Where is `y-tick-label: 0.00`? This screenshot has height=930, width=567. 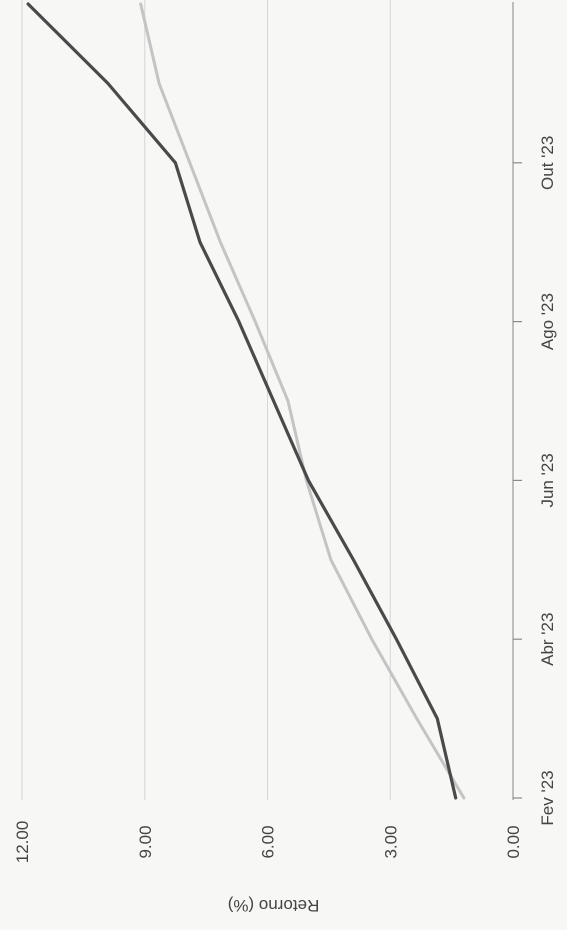 y-tick-label: 0.00 is located at coordinates (513, 841).